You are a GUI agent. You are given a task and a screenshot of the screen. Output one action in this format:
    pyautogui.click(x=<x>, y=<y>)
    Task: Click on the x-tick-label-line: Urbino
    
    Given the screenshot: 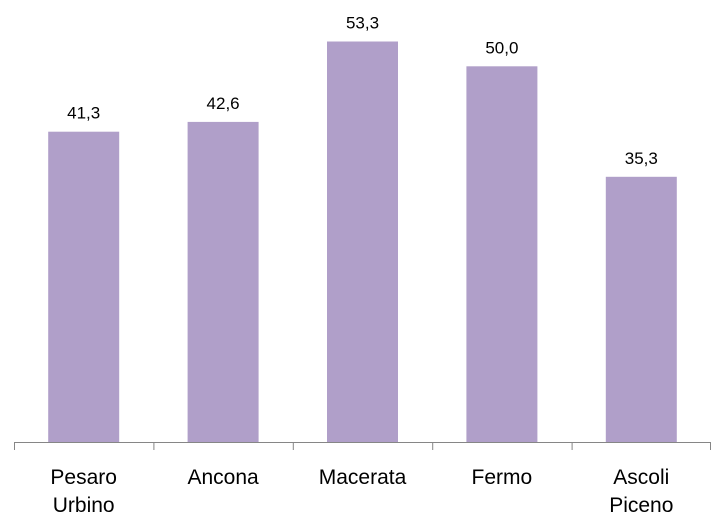 What is the action you would take?
    pyautogui.click(x=84, y=505)
    